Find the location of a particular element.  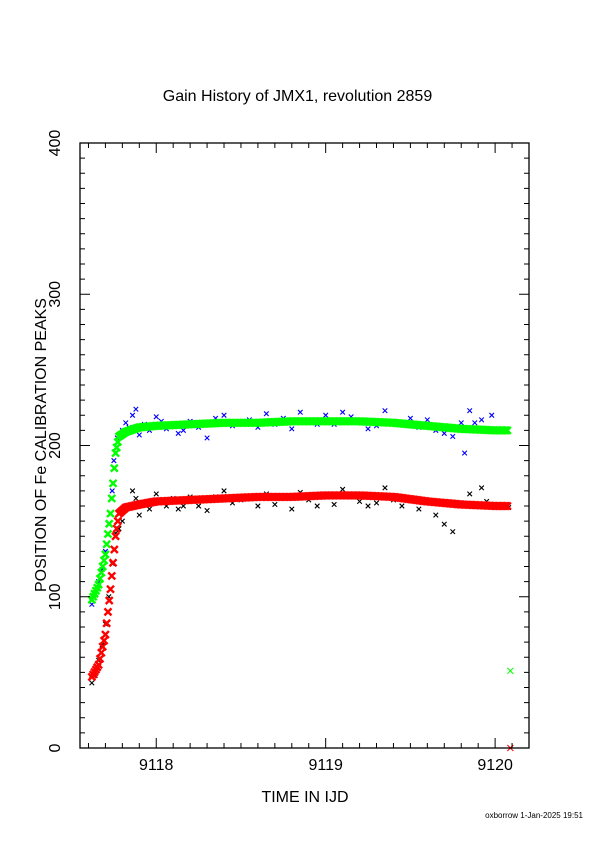

y-tick-label: 100 is located at coordinates (55, 596).